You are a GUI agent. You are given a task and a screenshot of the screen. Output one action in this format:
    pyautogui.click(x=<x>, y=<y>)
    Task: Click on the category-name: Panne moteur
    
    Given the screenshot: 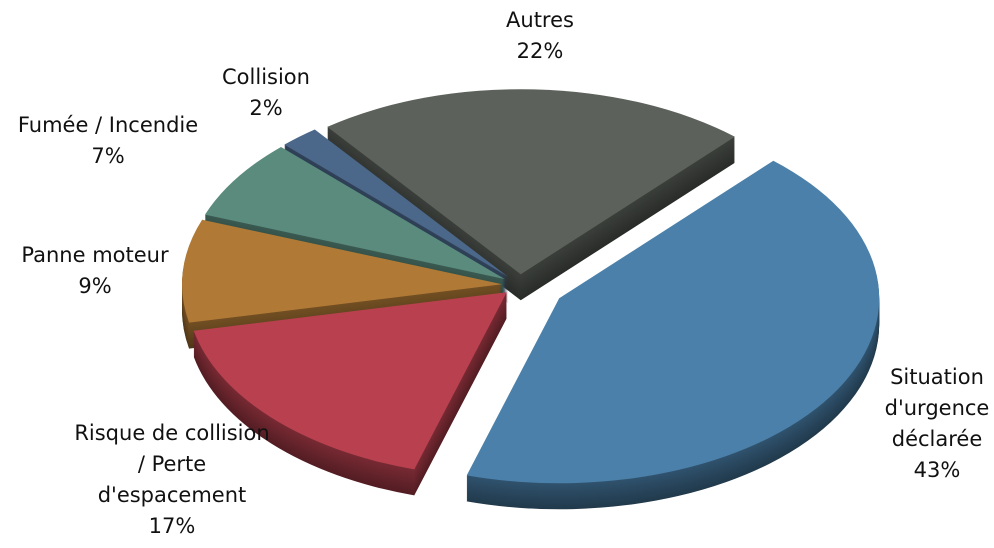 What is the action you would take?
    pyautogui.click(x=95, y=255)
    